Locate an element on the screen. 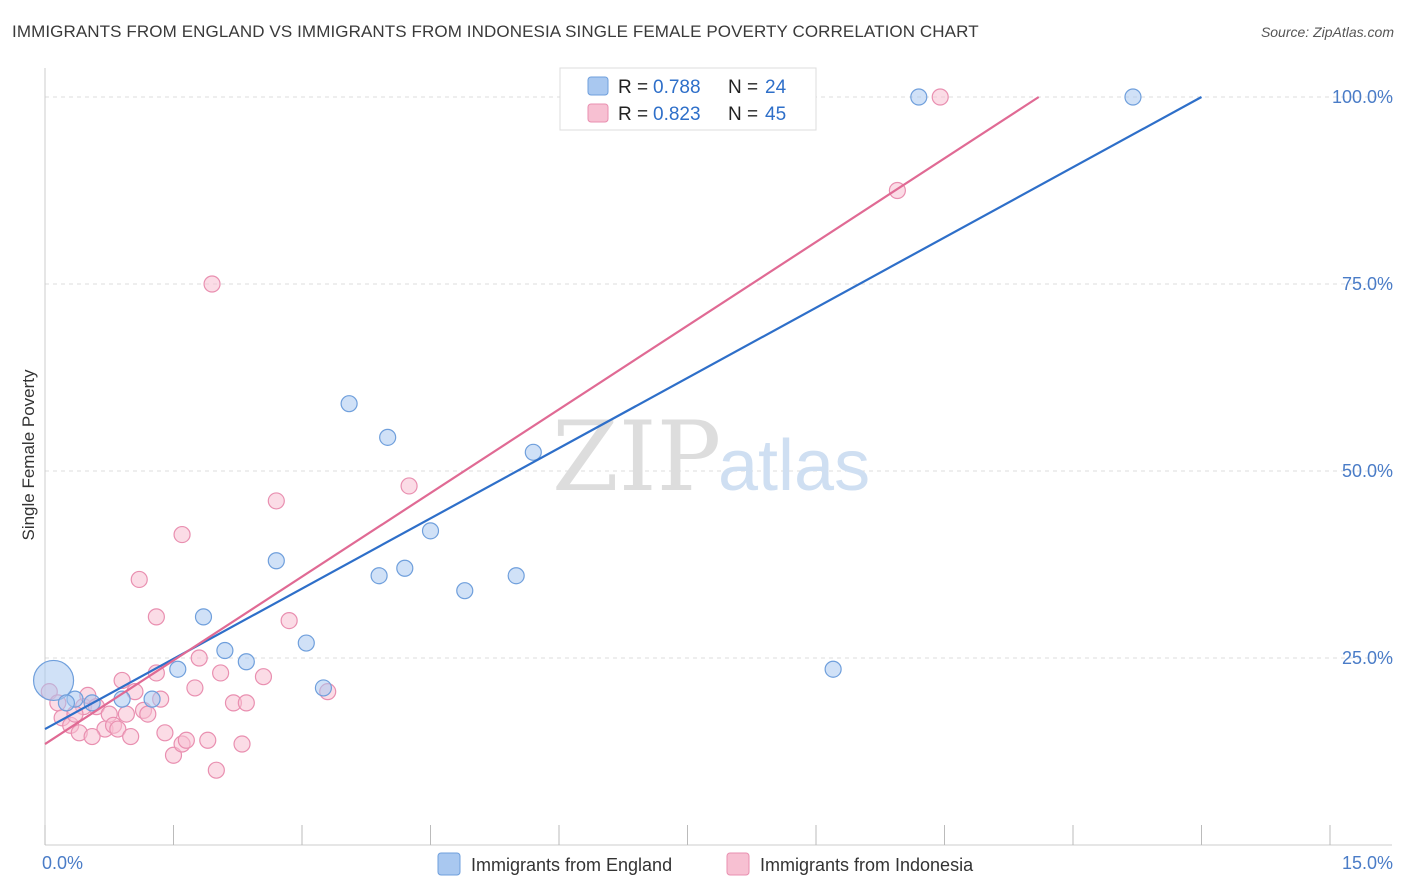 The height and width of the screenshot is (892, 1406). y-axis-label: Single Female Poverty is located at coordinates (28, 455).